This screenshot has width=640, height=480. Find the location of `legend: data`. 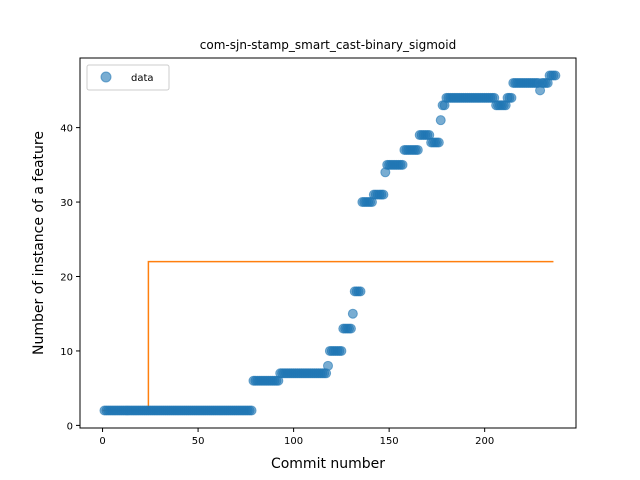

legend: data is located at coordinates (128, 77).